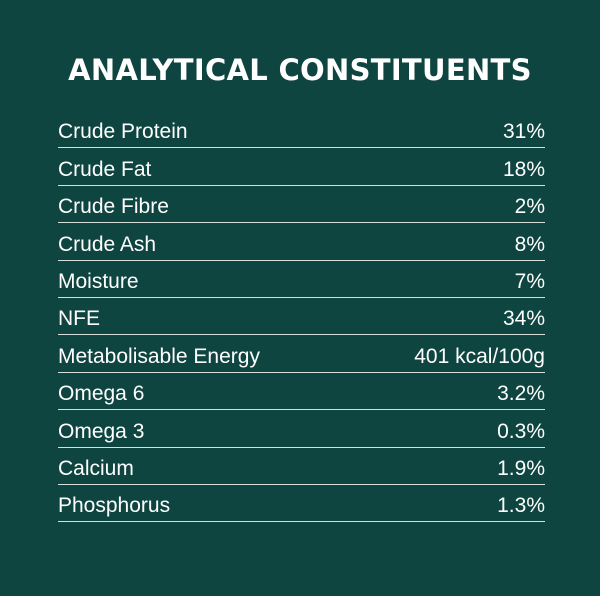 The image size is (600, 596). I want to click on row-label: Omega 6, so click(101, 394).